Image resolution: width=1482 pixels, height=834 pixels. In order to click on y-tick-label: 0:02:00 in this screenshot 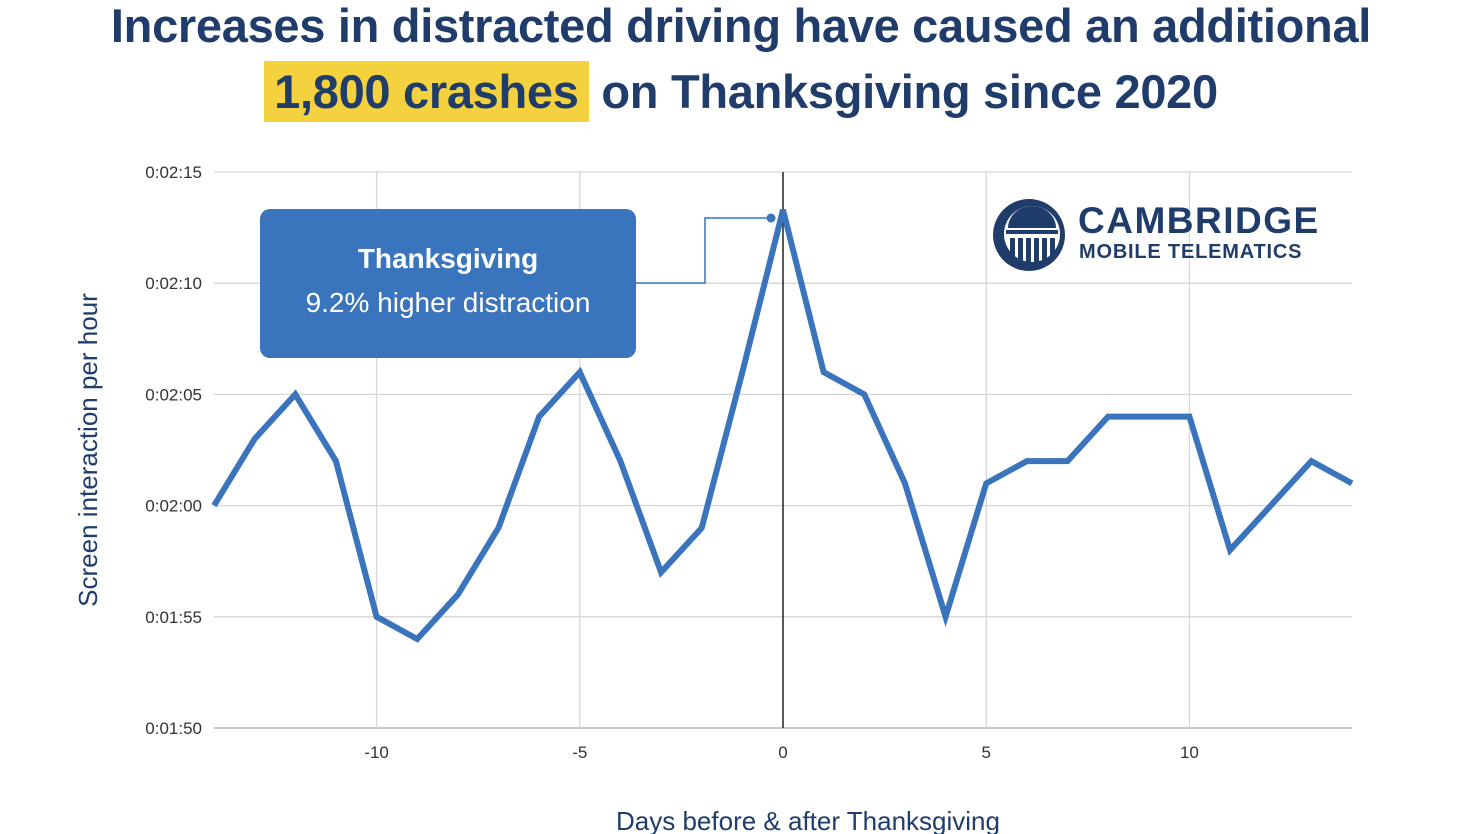, I will do `click(173, 506)`.